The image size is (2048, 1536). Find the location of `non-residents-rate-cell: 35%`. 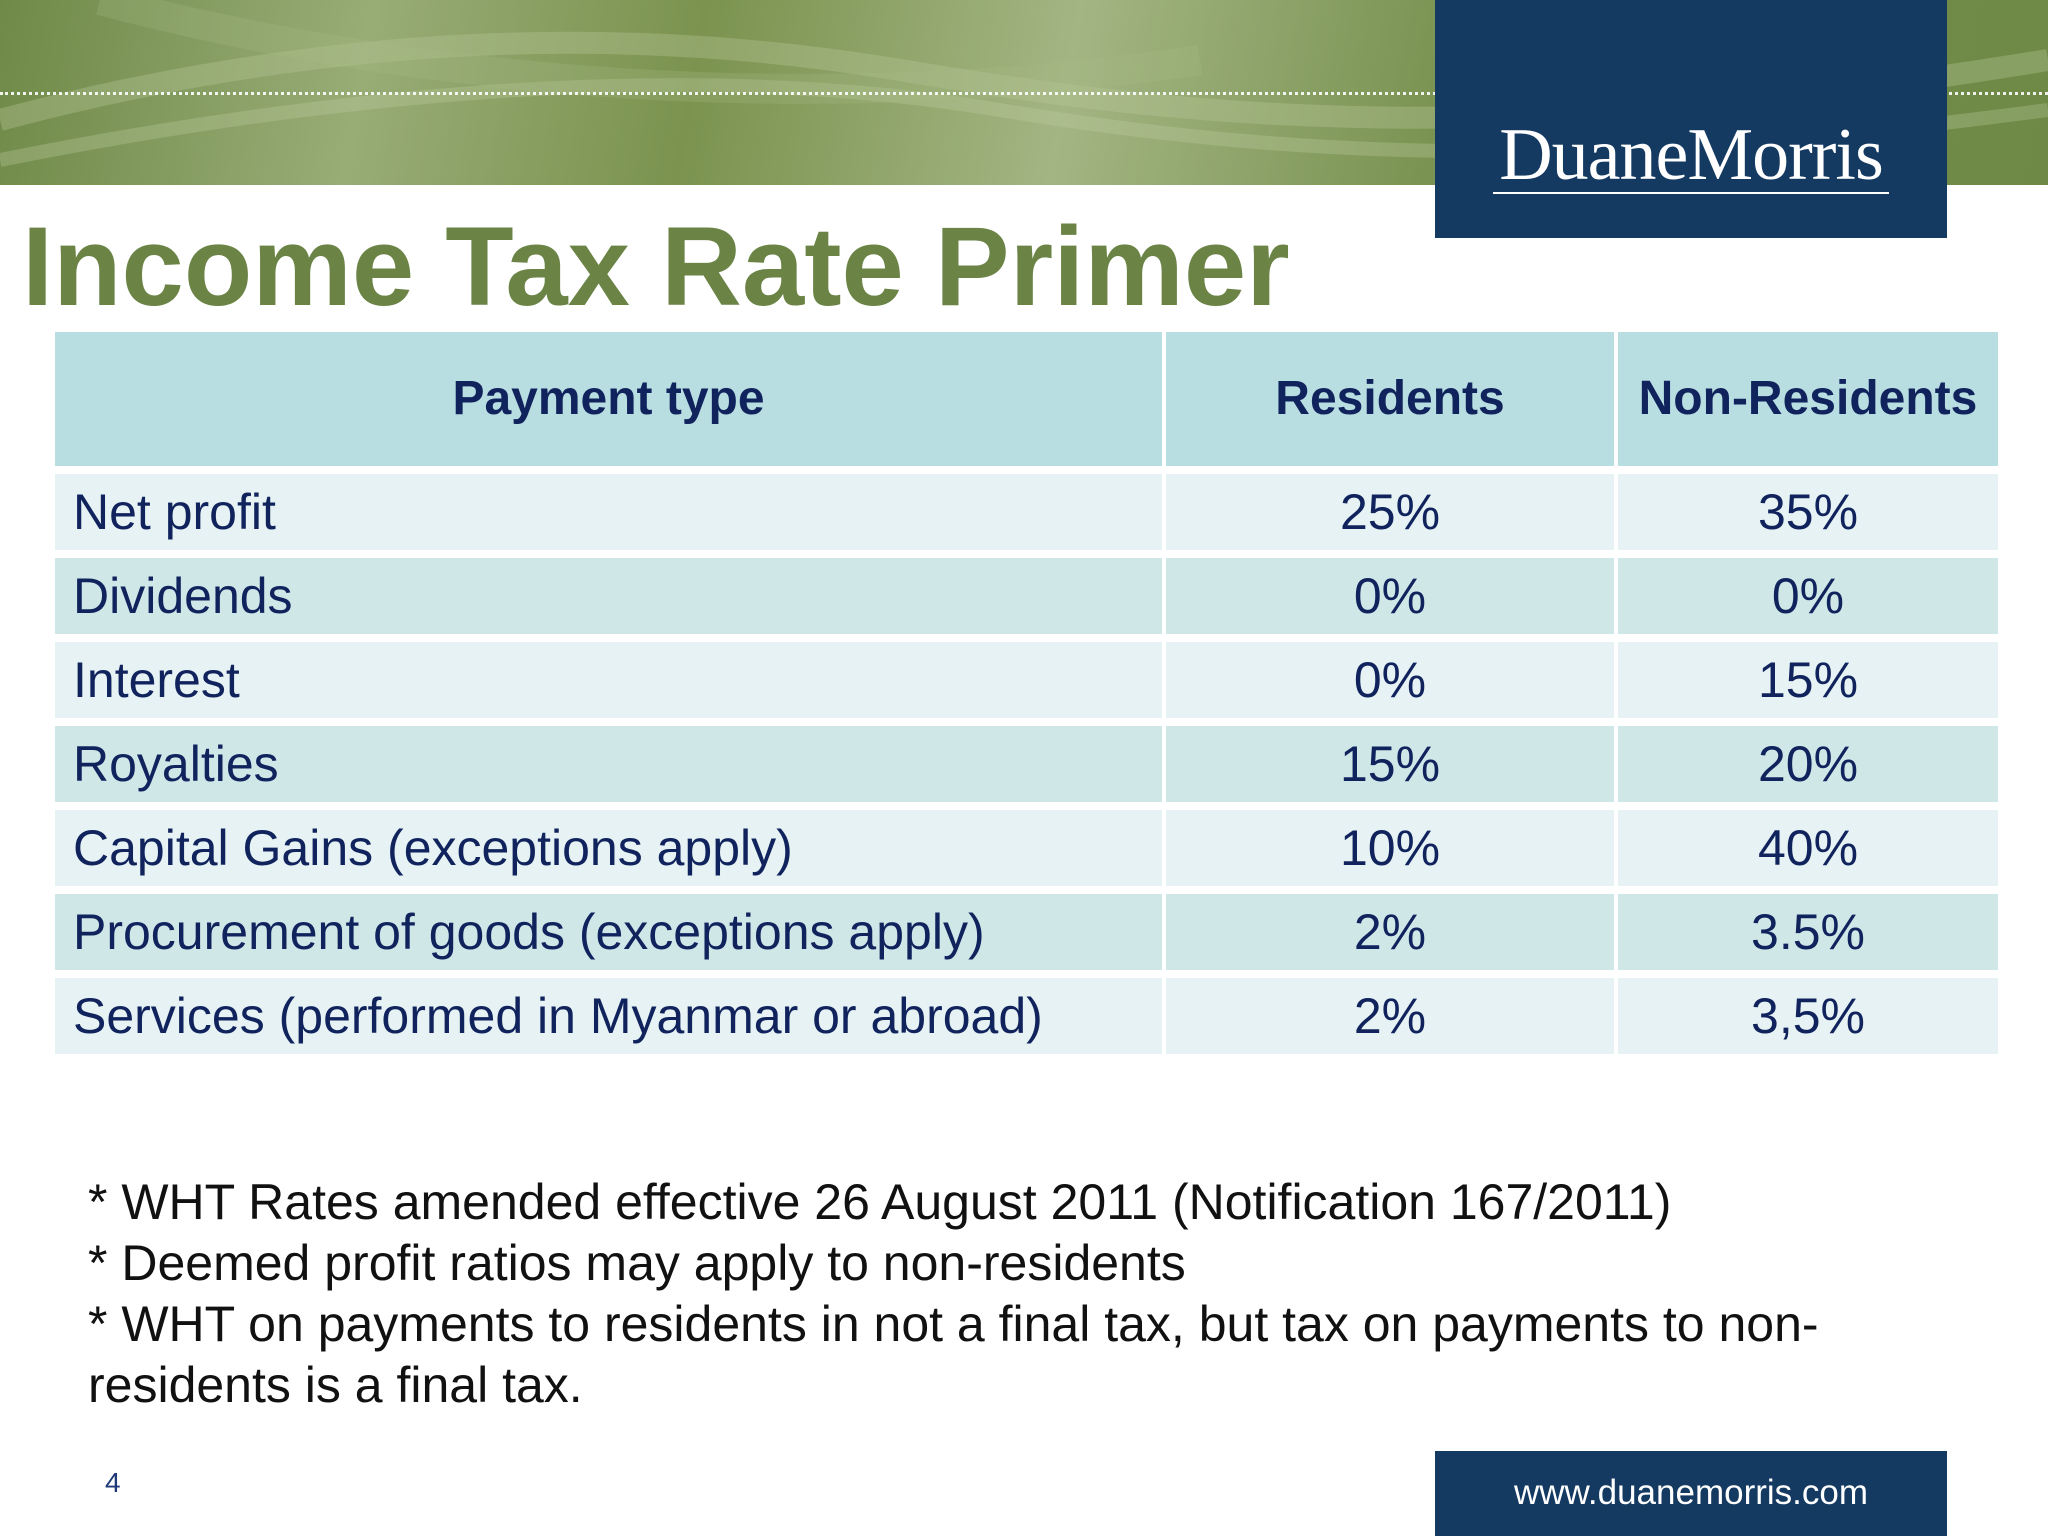

non-residents-rate-cell: 35% is located at coordinates (1808, 512).